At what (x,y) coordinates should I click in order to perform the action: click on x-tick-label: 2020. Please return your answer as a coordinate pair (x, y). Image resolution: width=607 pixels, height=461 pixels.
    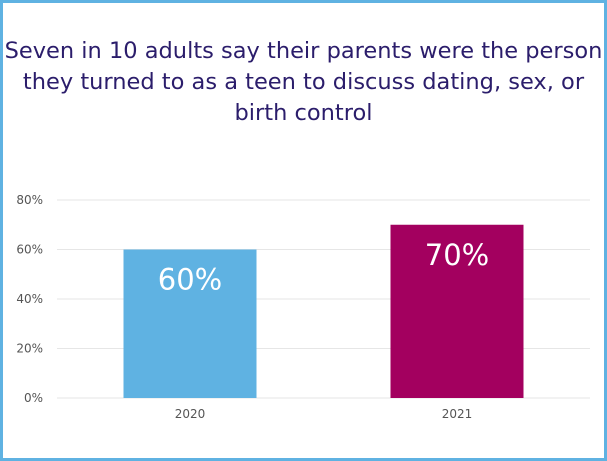
    Looking at the image, I should click on (190, 414).